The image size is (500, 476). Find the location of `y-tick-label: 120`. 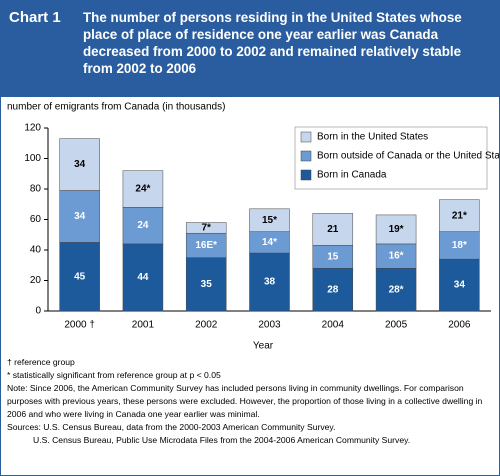

y-tick-label: 120 is located at coordinates (32, 128).